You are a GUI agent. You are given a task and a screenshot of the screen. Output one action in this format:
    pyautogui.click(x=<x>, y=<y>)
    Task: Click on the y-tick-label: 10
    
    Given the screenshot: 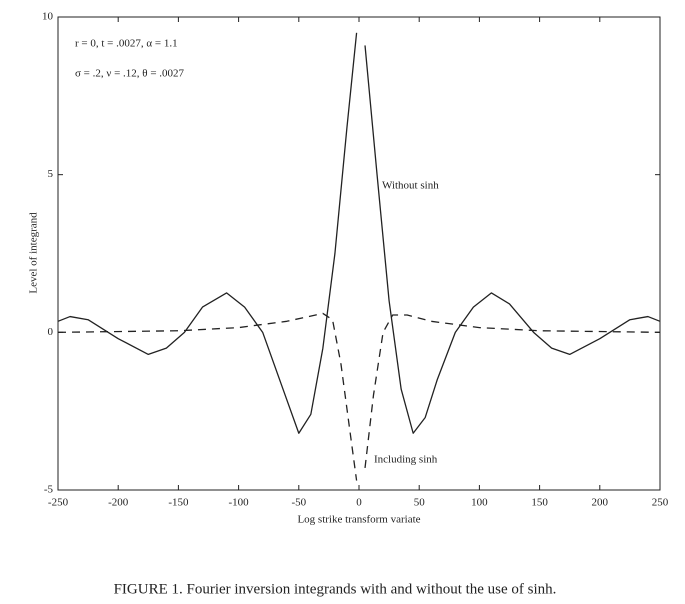 What is the action you would take?
    pyautogui.click(x=48, y=17)
    